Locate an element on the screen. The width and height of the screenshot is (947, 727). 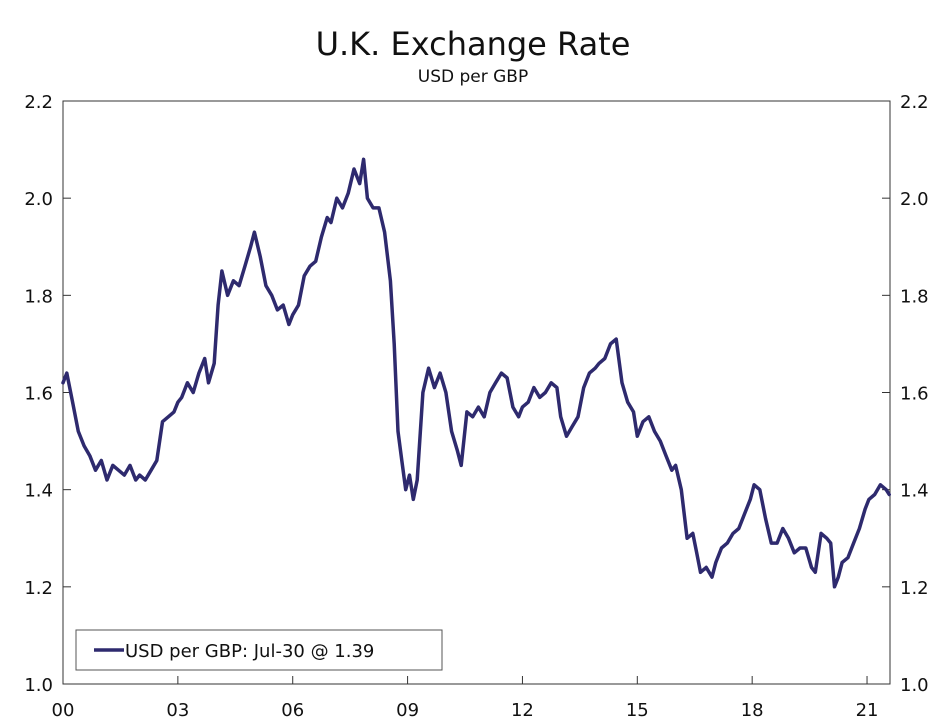
y-tick-label-right: 1.4 is located at coordinates (914, 491).